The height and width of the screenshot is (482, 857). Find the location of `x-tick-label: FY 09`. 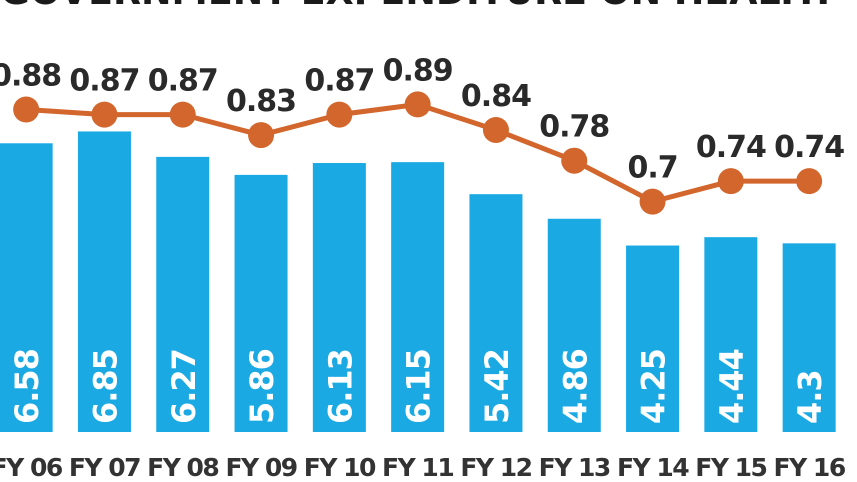

x-tick-label: FY 09 is located at coordinates (260, 467).